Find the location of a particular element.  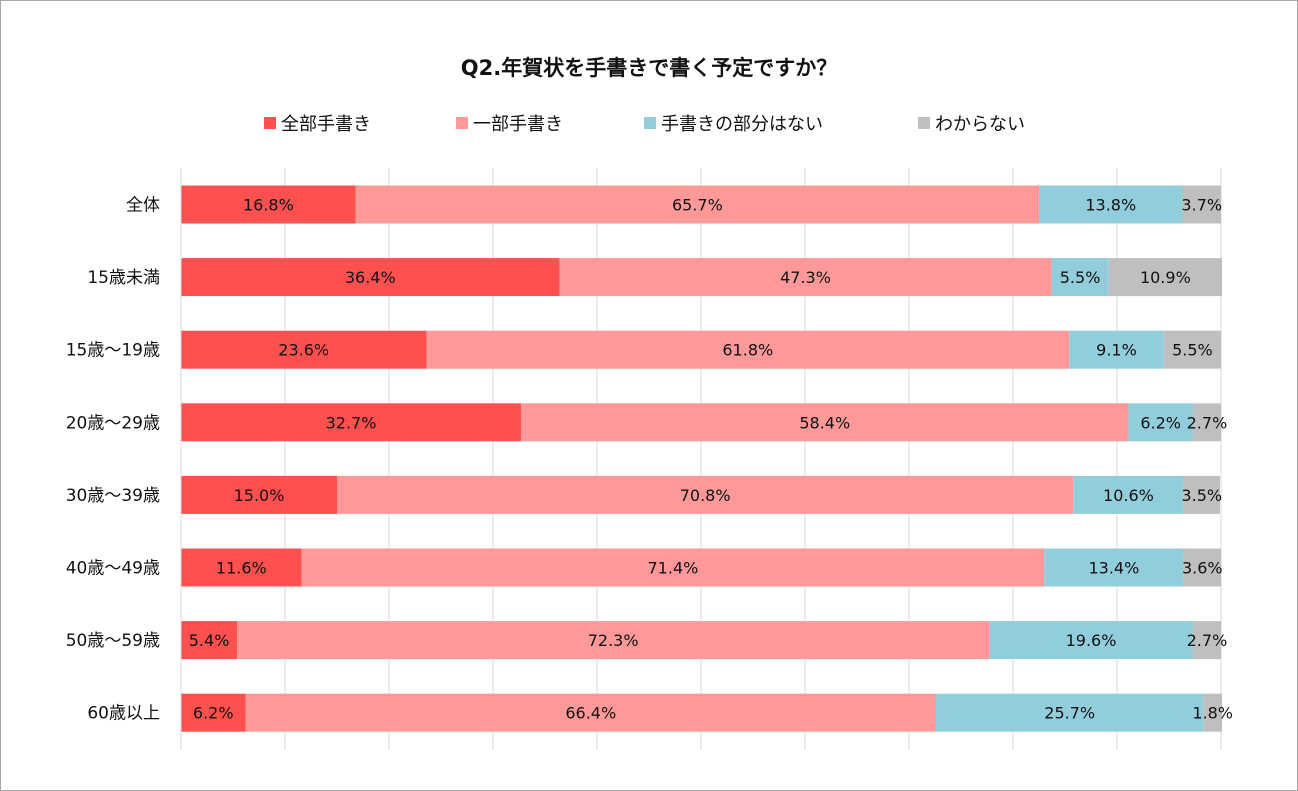

data-label: 47.3% is located at coordinates (805, 277).